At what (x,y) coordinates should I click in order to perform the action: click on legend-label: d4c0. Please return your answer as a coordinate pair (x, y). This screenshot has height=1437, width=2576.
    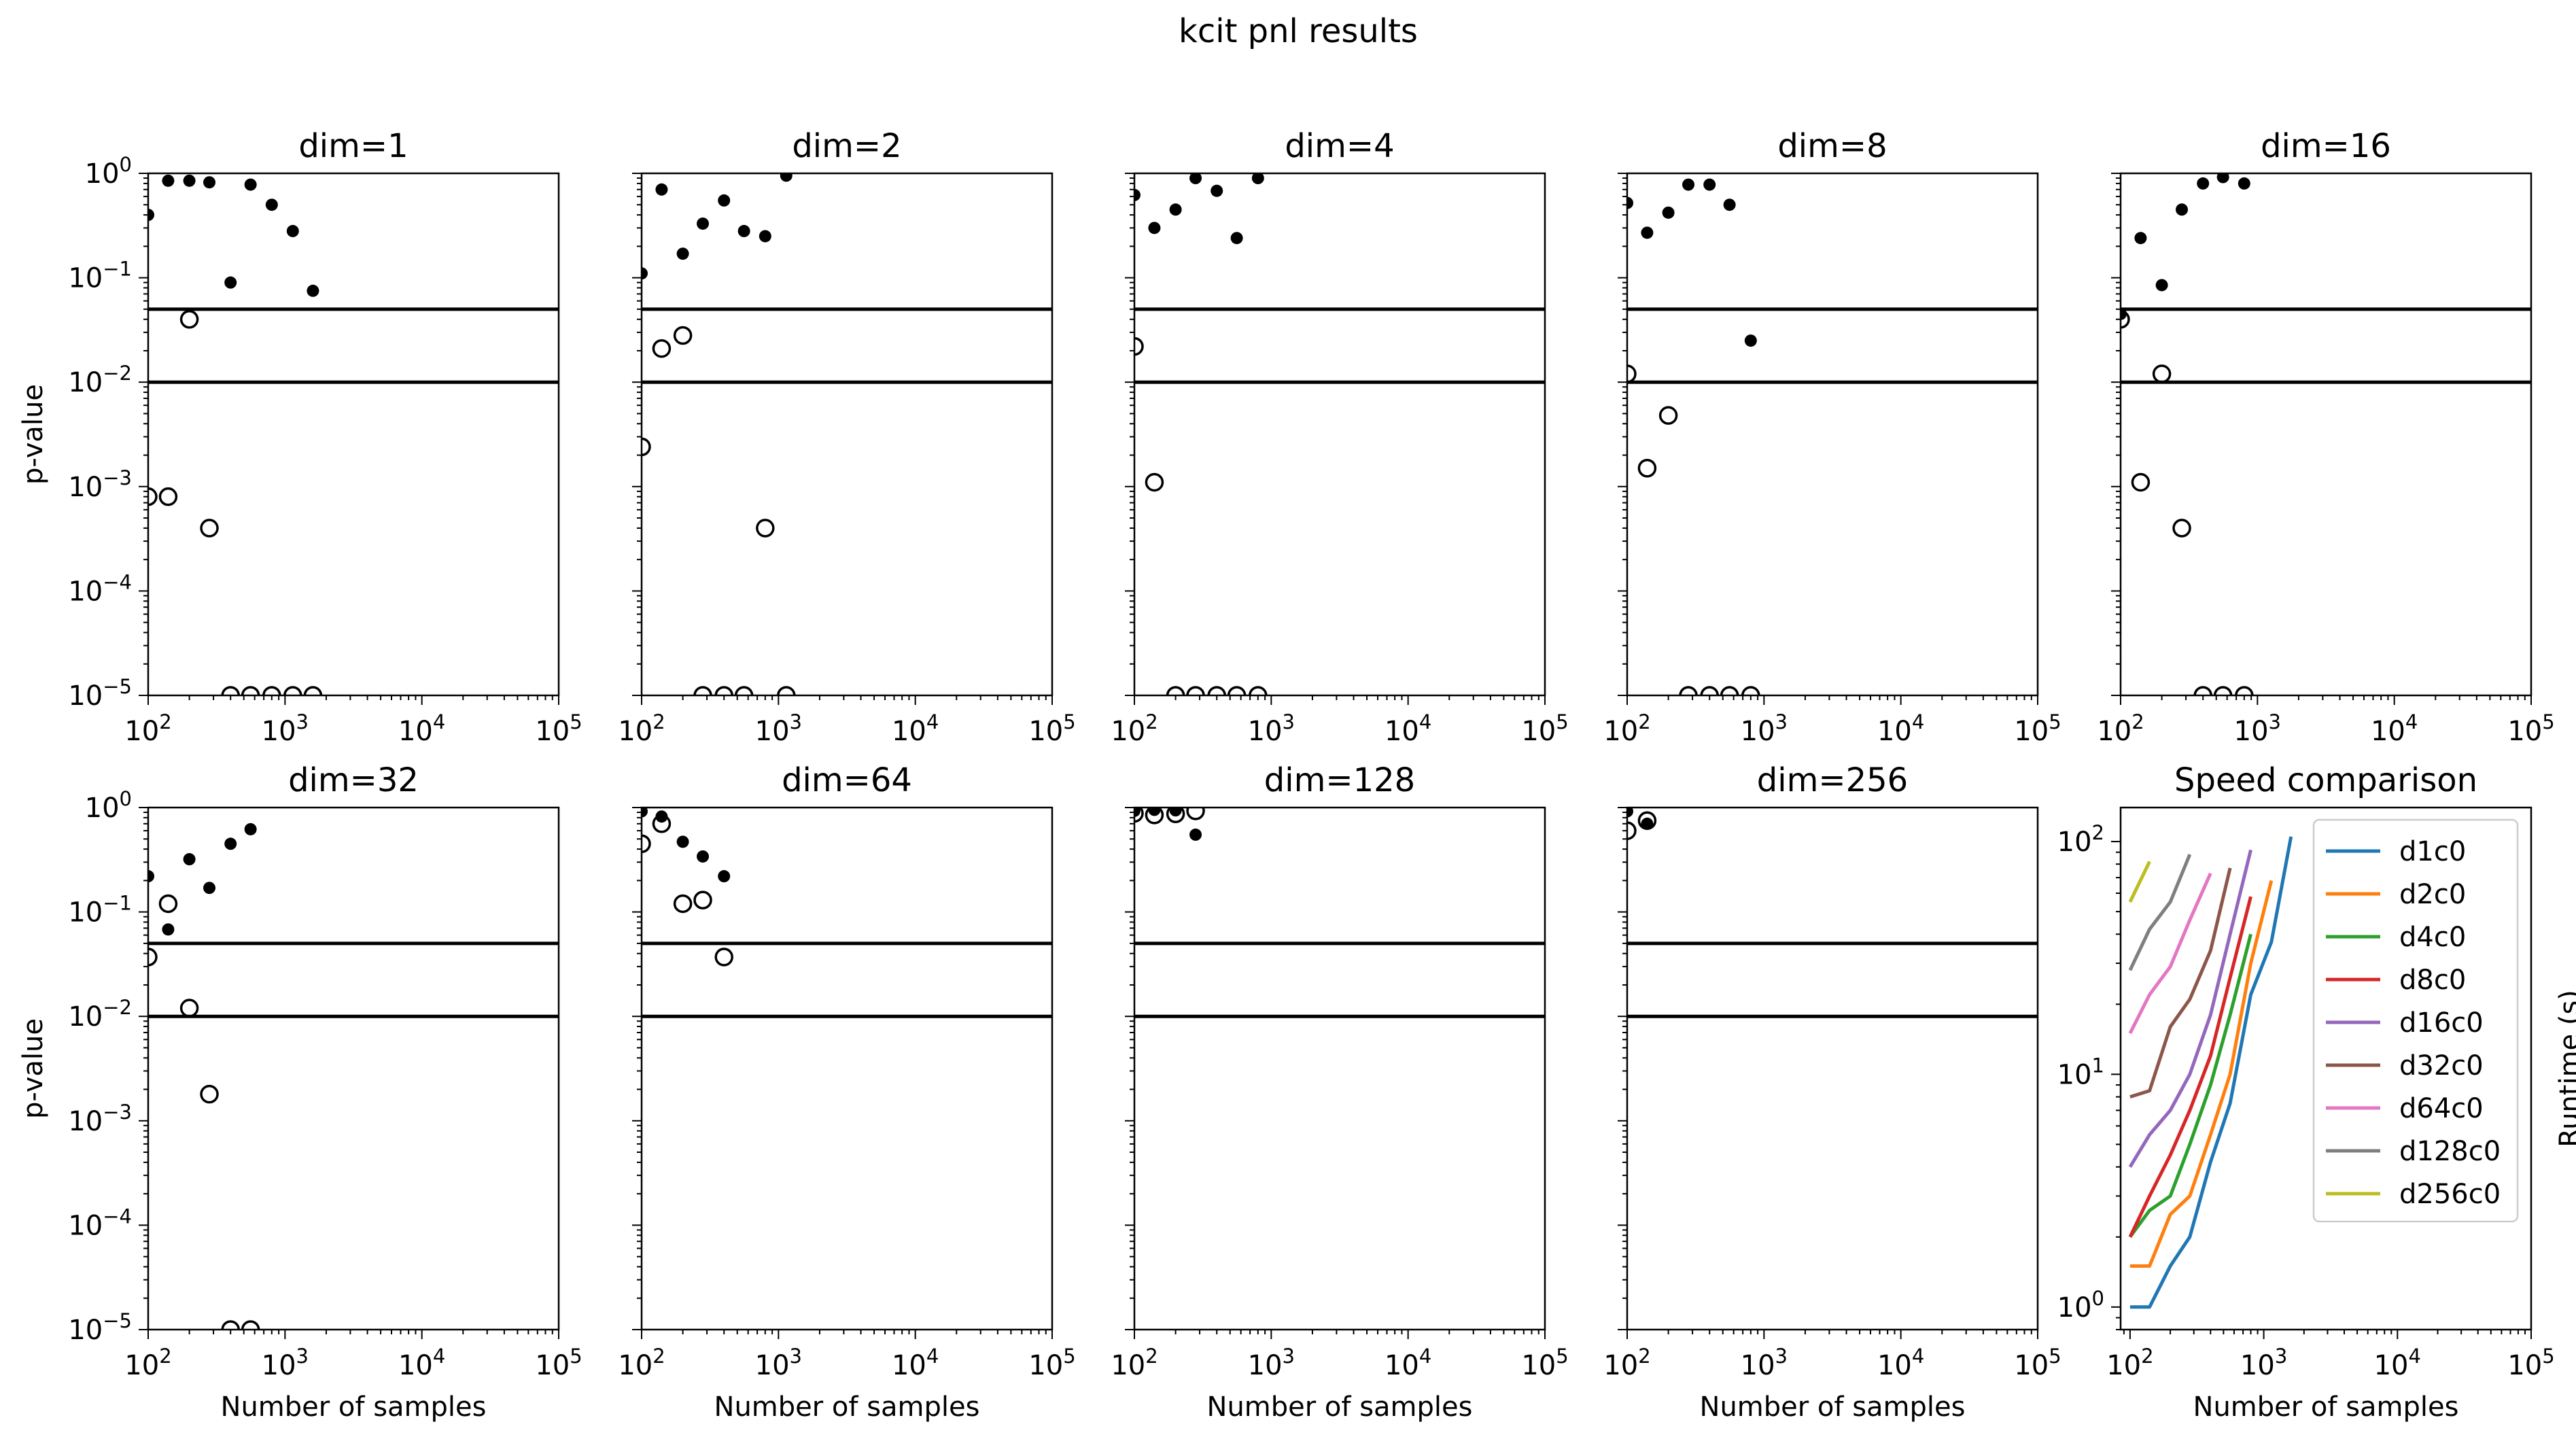
    Looking at the image, I should click on (2432, 937).